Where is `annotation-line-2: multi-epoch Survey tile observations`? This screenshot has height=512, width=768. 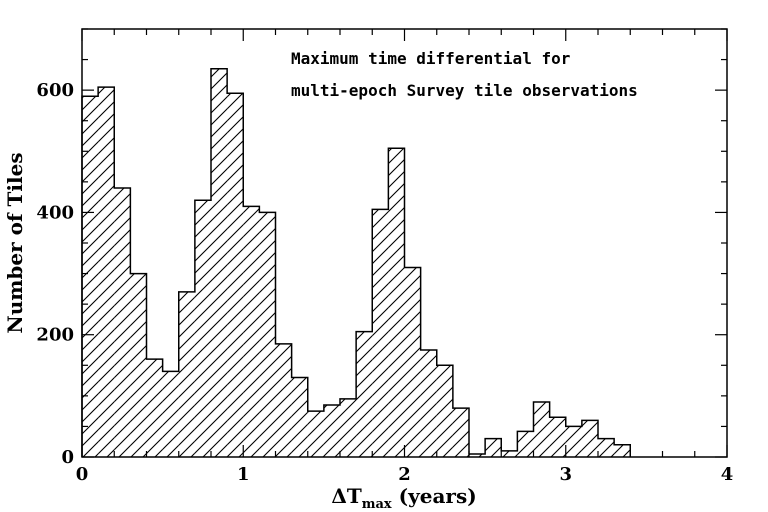
annotation-line-2: multi-epoch Survey tile observations is located at coordinates (464, 90).